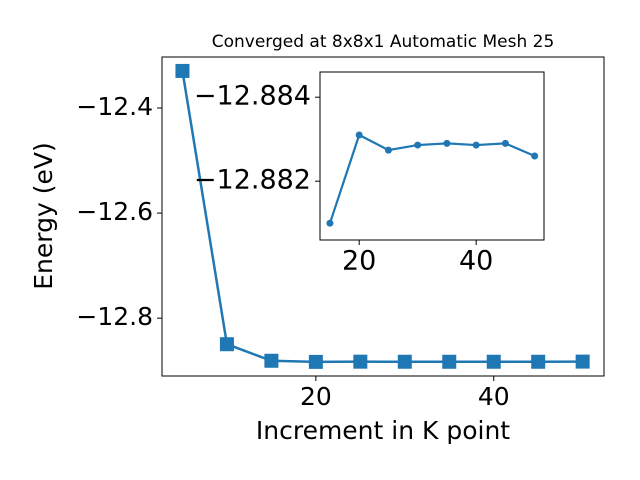 This screenshot has height=480, width=640. What do you see at coordinates (432, 178) in the screenshot?
I see `data-line` at bounding box center [432, 178].